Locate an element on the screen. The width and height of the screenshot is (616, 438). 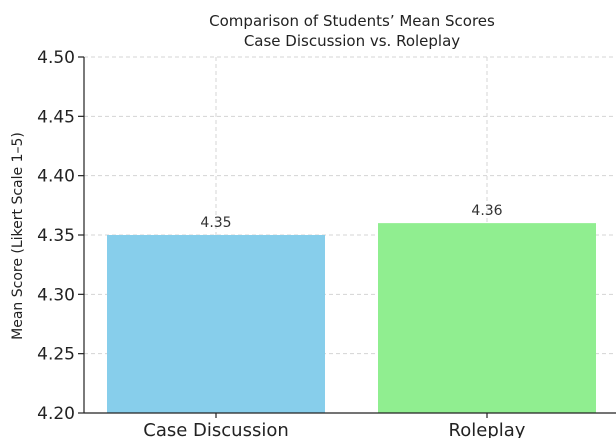
x-tick-label: Case Discussion is located at coordinates (216, 429).